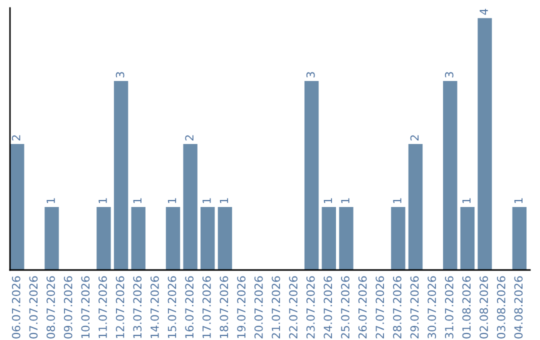  What do you see at coordinates (189, 307) in the screenshot?
I see `x-tick-label: 16.07.2026` at bounding box center [189, 307].